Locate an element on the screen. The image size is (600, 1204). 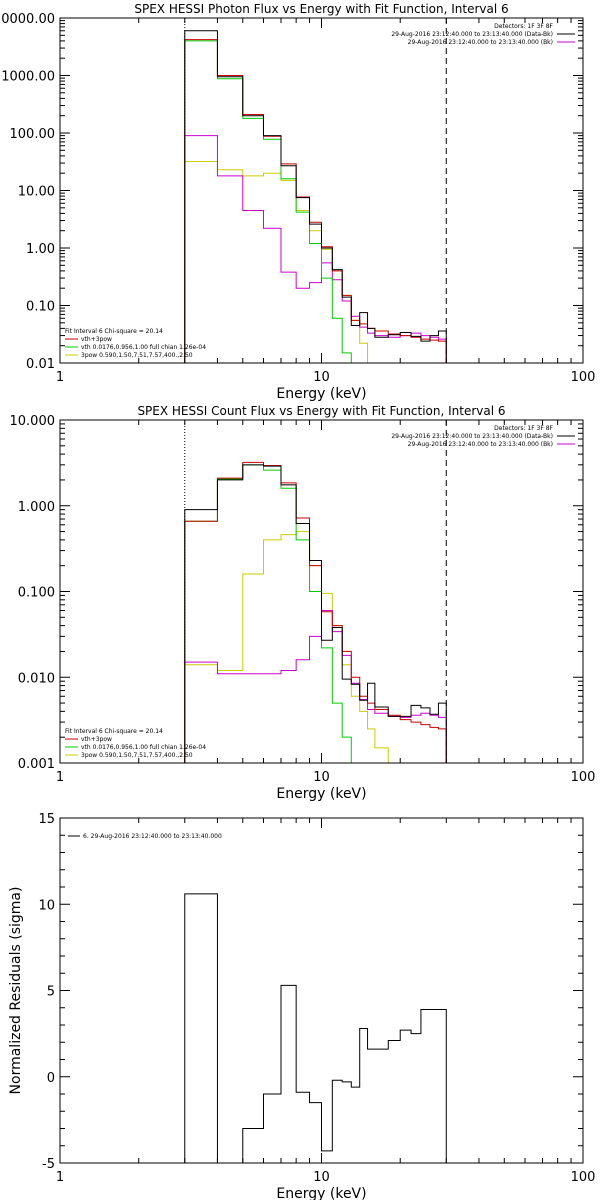
series-3pow is located at coordinates (315, 647).